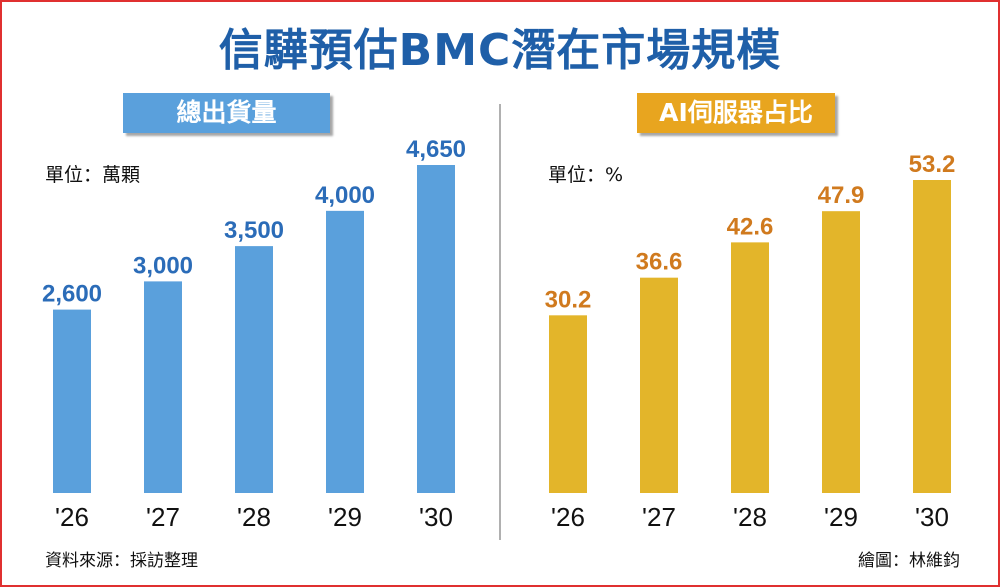  I want to click on credit-note: 繪圖：林維鈞, so click(909, 561).